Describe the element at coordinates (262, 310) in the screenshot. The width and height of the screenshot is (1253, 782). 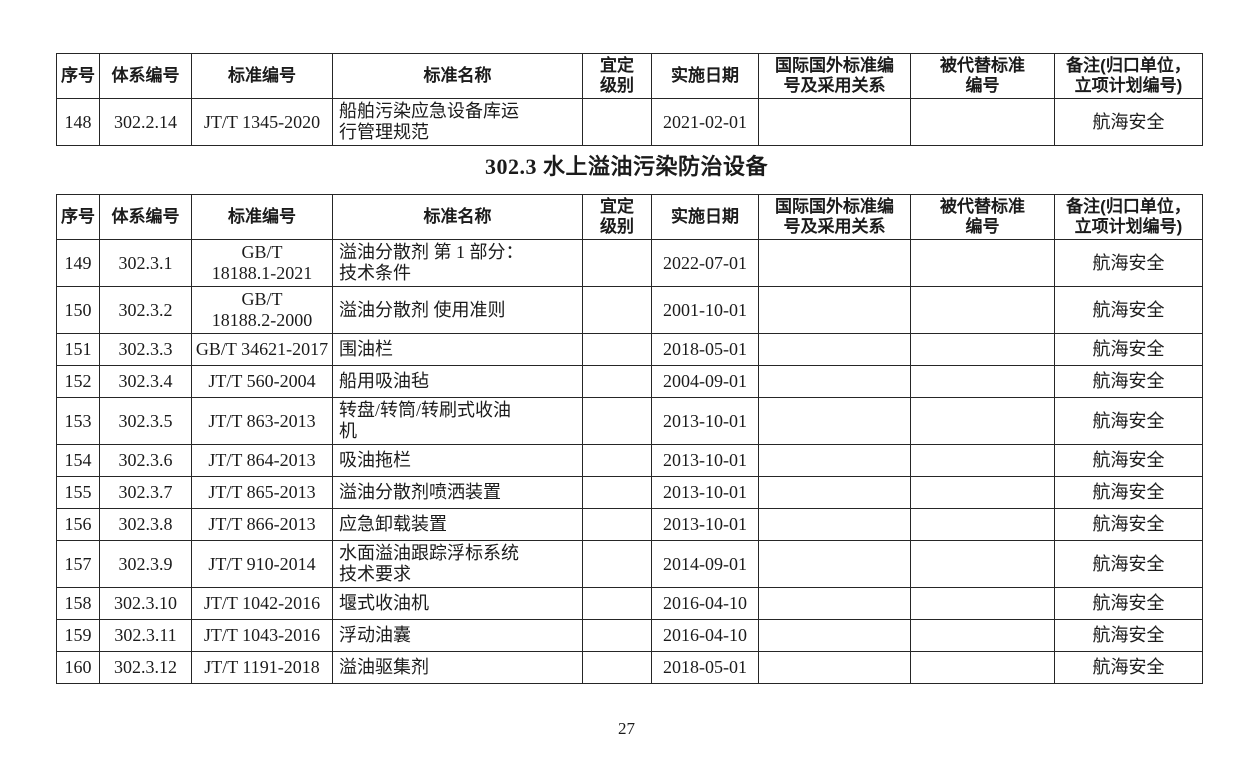
I see `cell-std-no: GB/T 18188.2-2000` at that location.